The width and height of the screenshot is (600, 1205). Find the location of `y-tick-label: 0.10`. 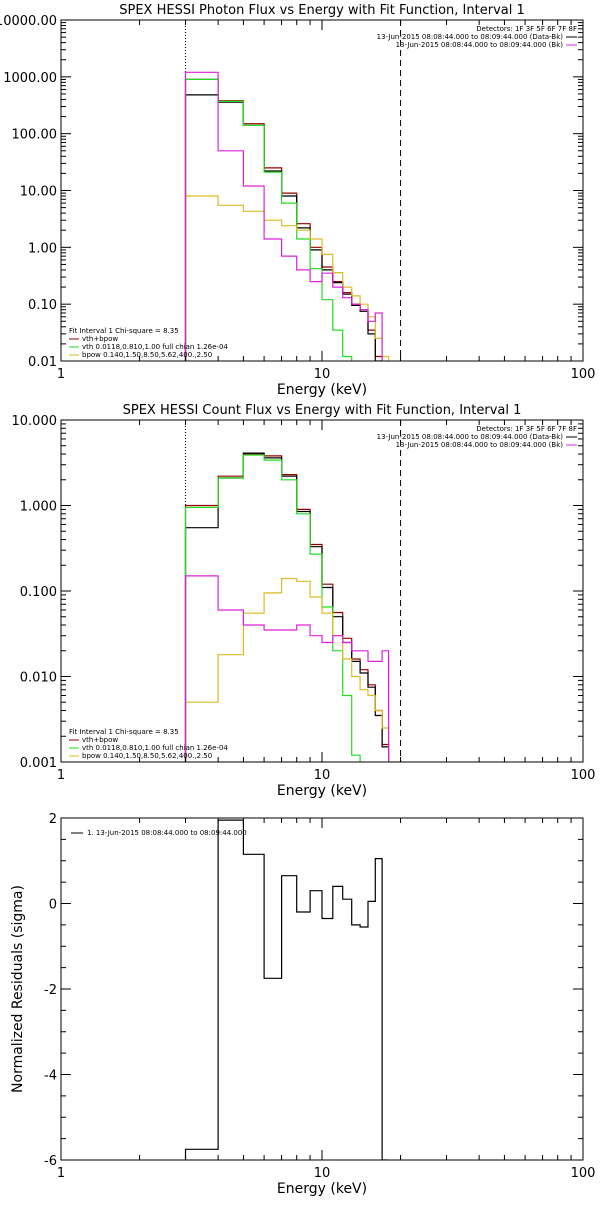

y-tick-label: 0.10 is located at coordinates (42, 305).